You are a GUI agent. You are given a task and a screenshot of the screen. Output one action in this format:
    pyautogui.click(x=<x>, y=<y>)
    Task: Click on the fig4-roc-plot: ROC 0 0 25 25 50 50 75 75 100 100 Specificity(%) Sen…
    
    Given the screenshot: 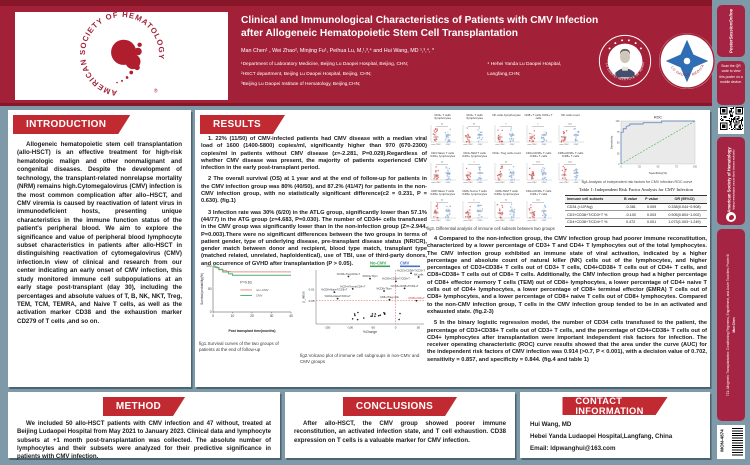 What is the action you would take?
    pyautogui.click(x=654, y=148)
    